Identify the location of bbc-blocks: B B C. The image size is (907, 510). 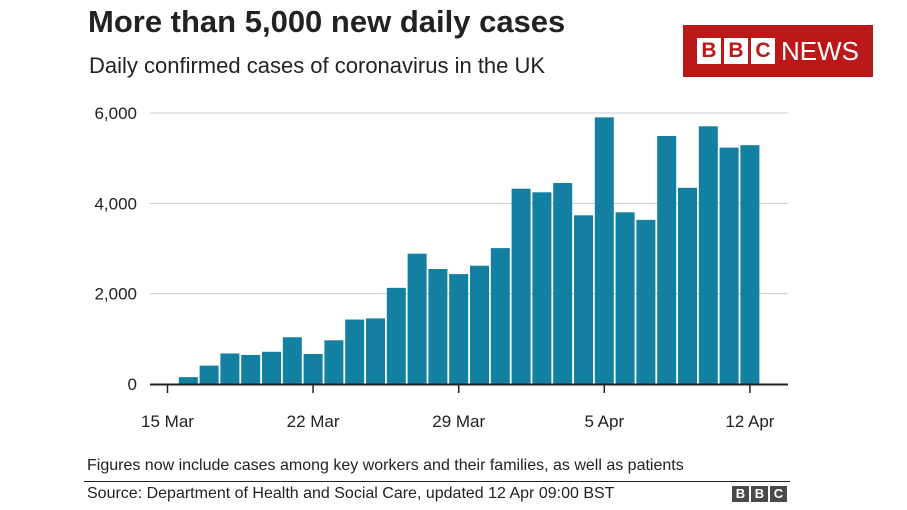
(736, 51).